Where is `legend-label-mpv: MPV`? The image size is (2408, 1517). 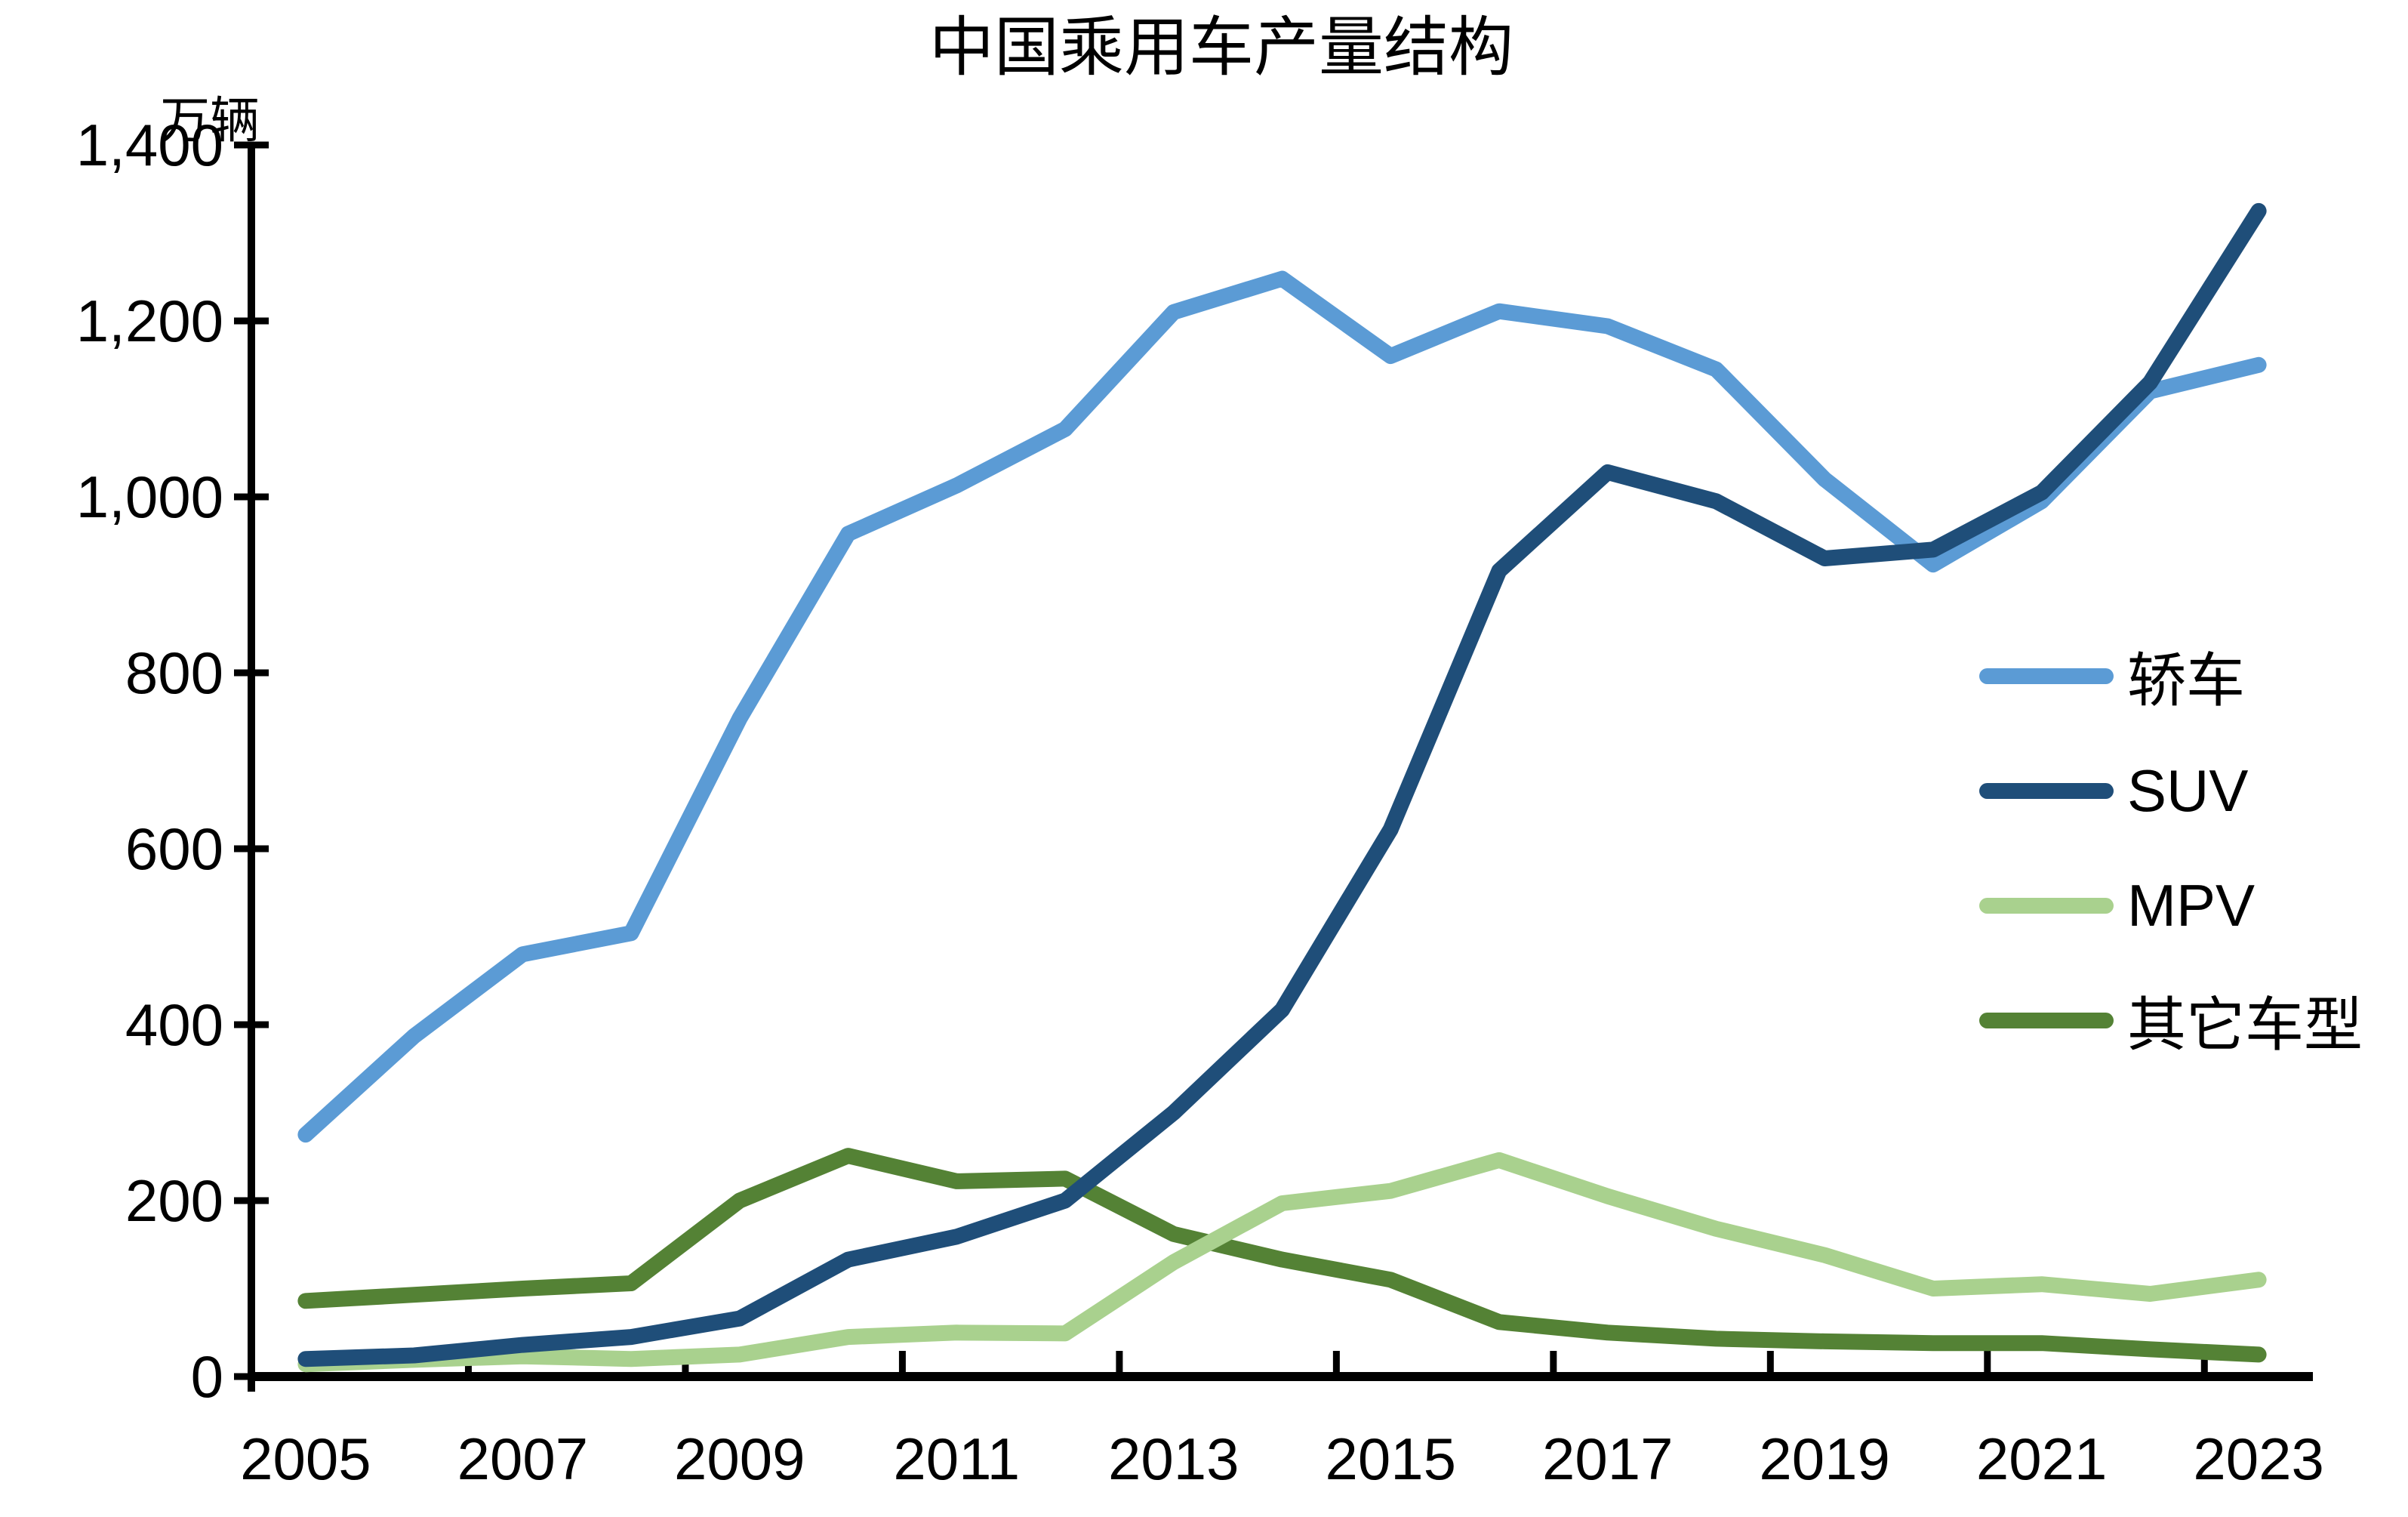 legend-label-mpv: MPV is located at coordinates (2192, 905).